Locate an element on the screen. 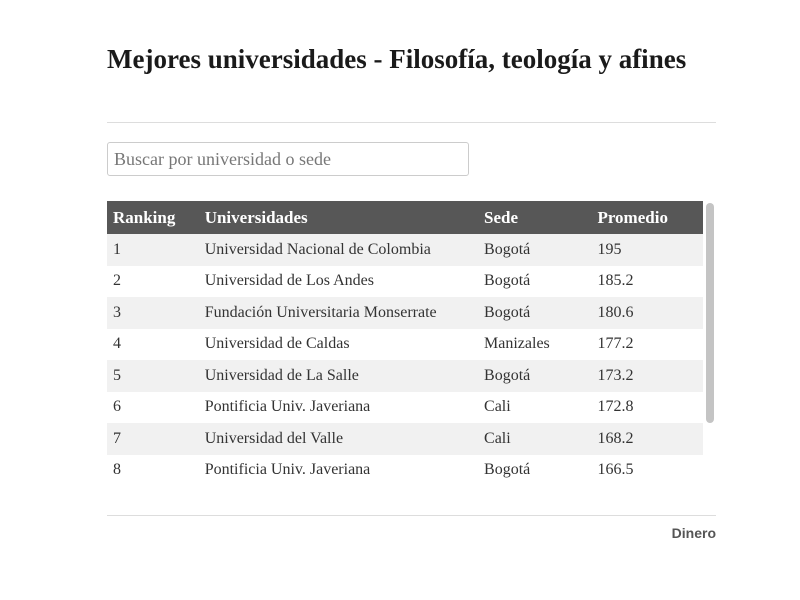  table-cell: 180.6 is located at coordinates (647, 313).